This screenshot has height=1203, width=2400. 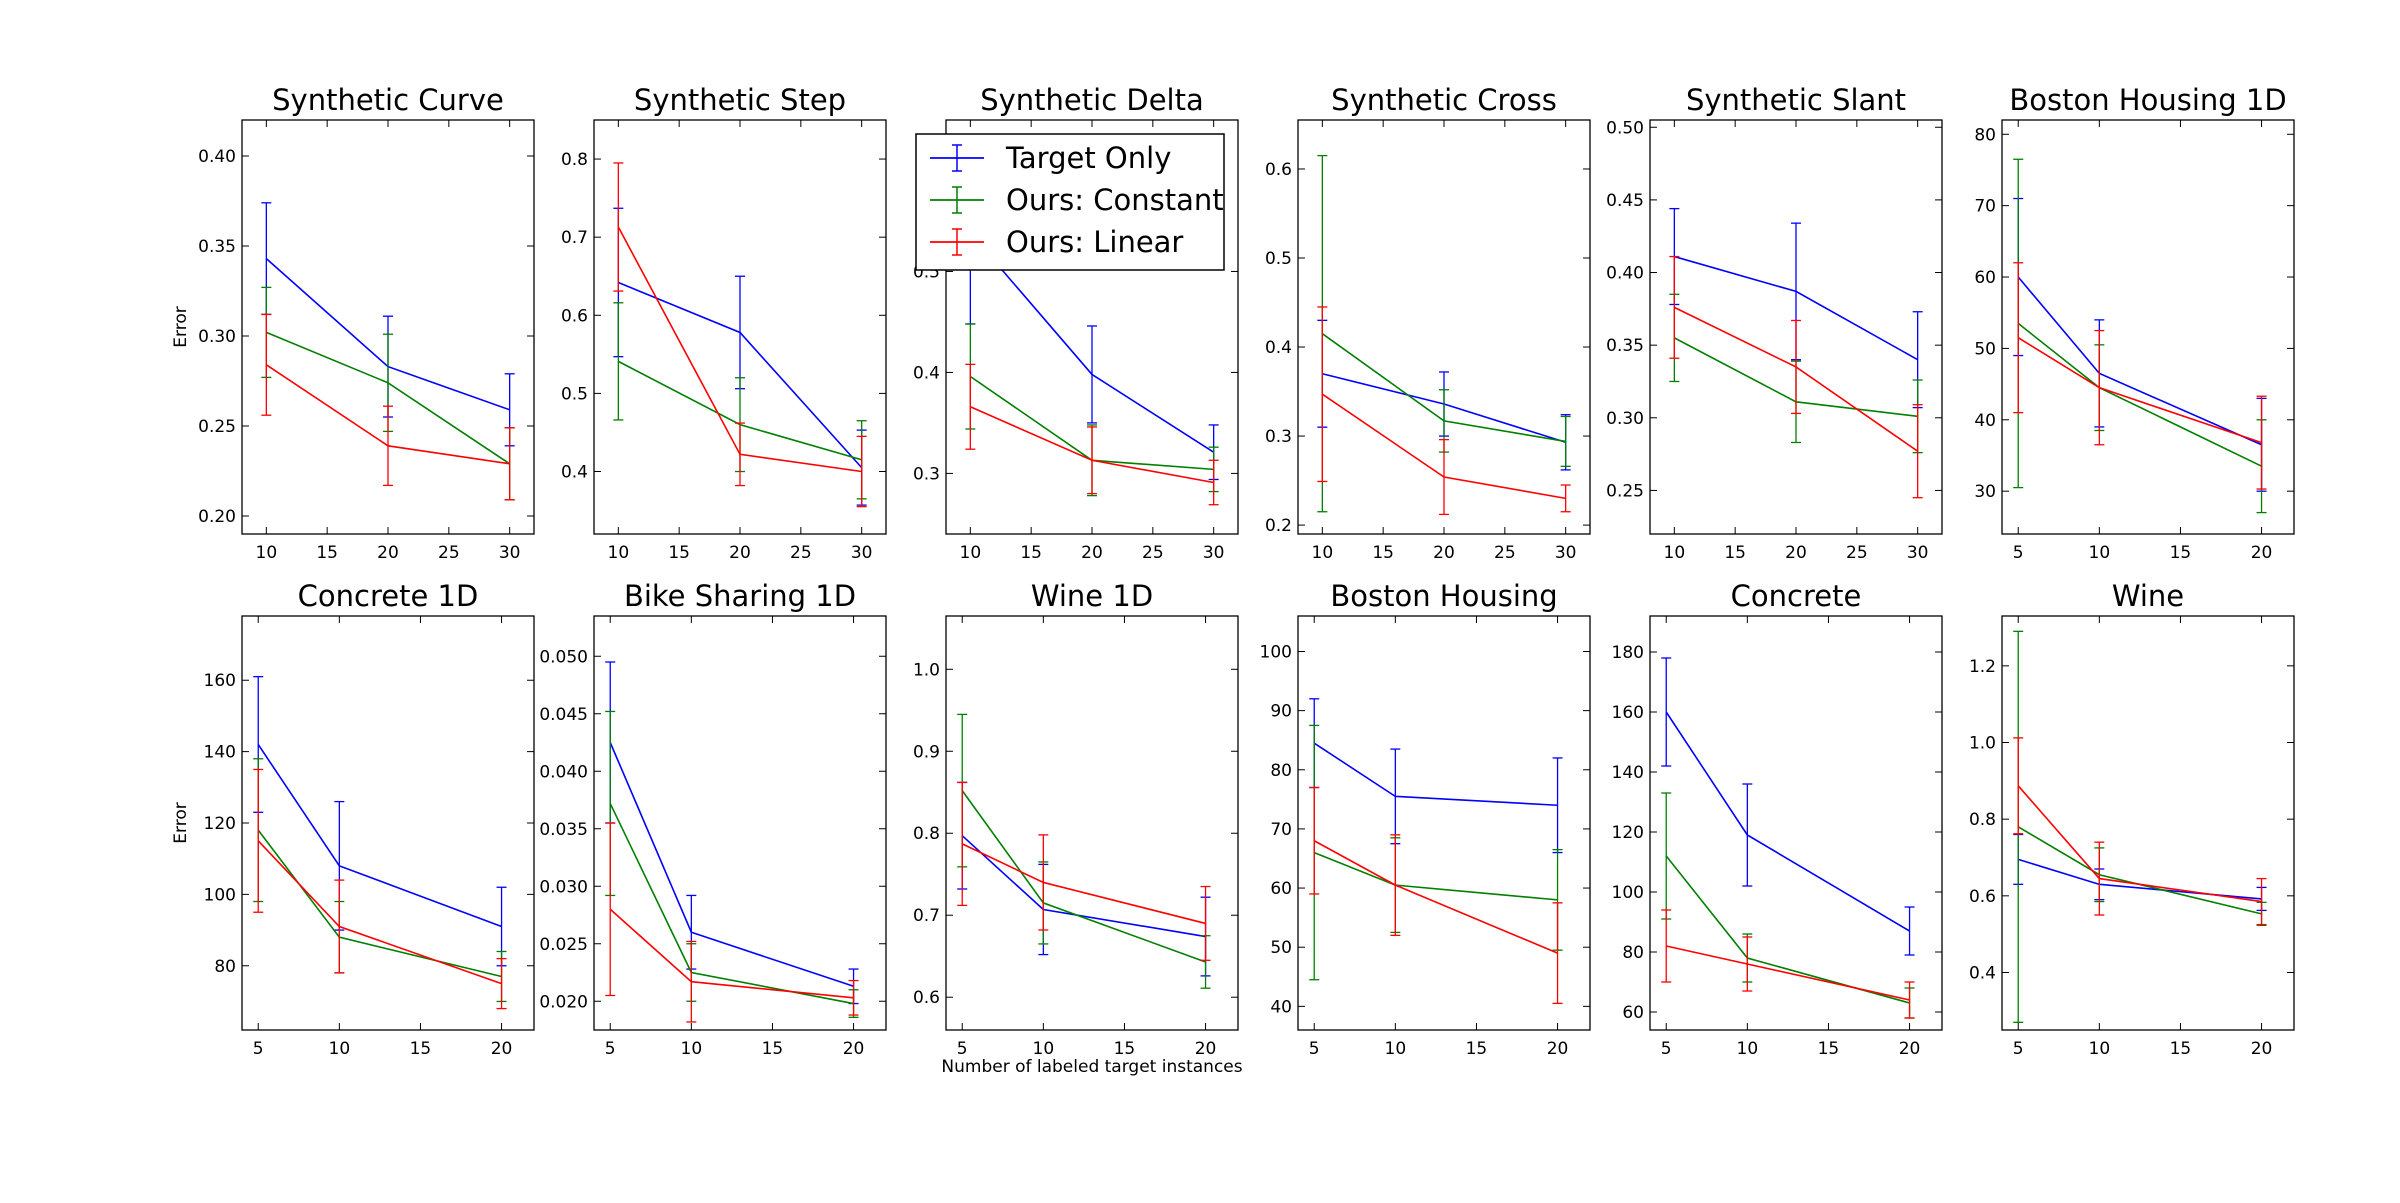 I want to click on series-target-only, so click(x=1084, y=879).